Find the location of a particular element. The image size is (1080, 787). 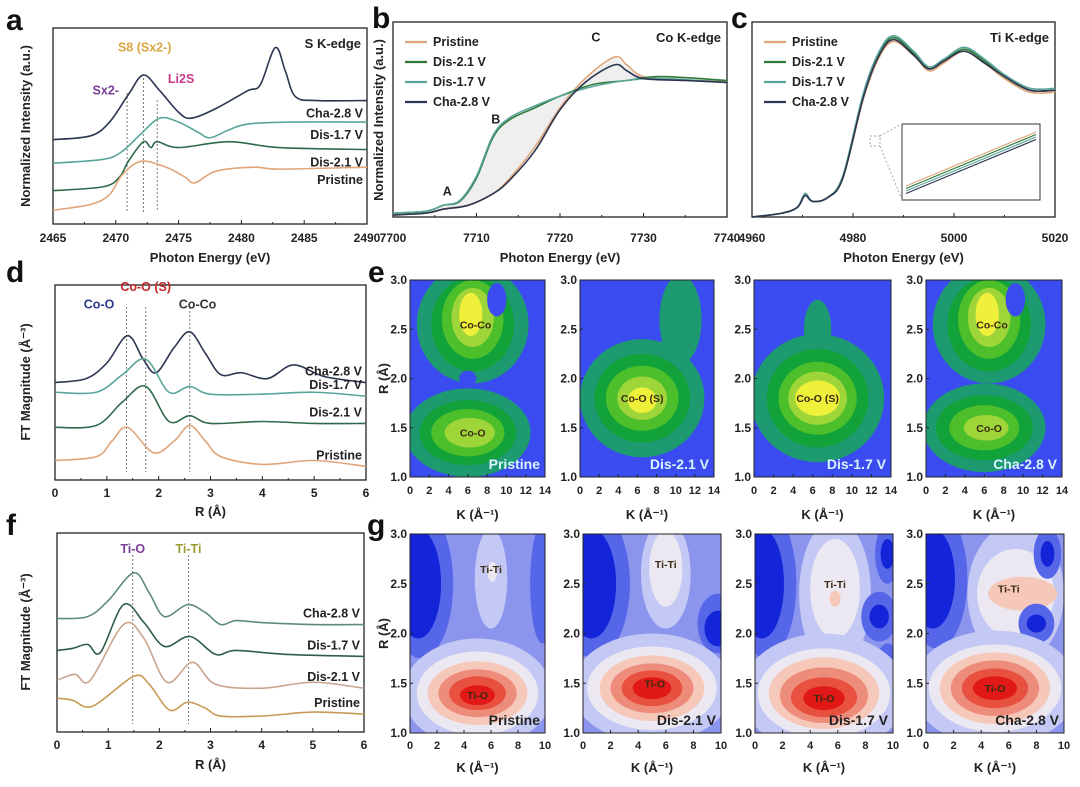

x-tick-label: 3 is located at coordinates (210, 493).